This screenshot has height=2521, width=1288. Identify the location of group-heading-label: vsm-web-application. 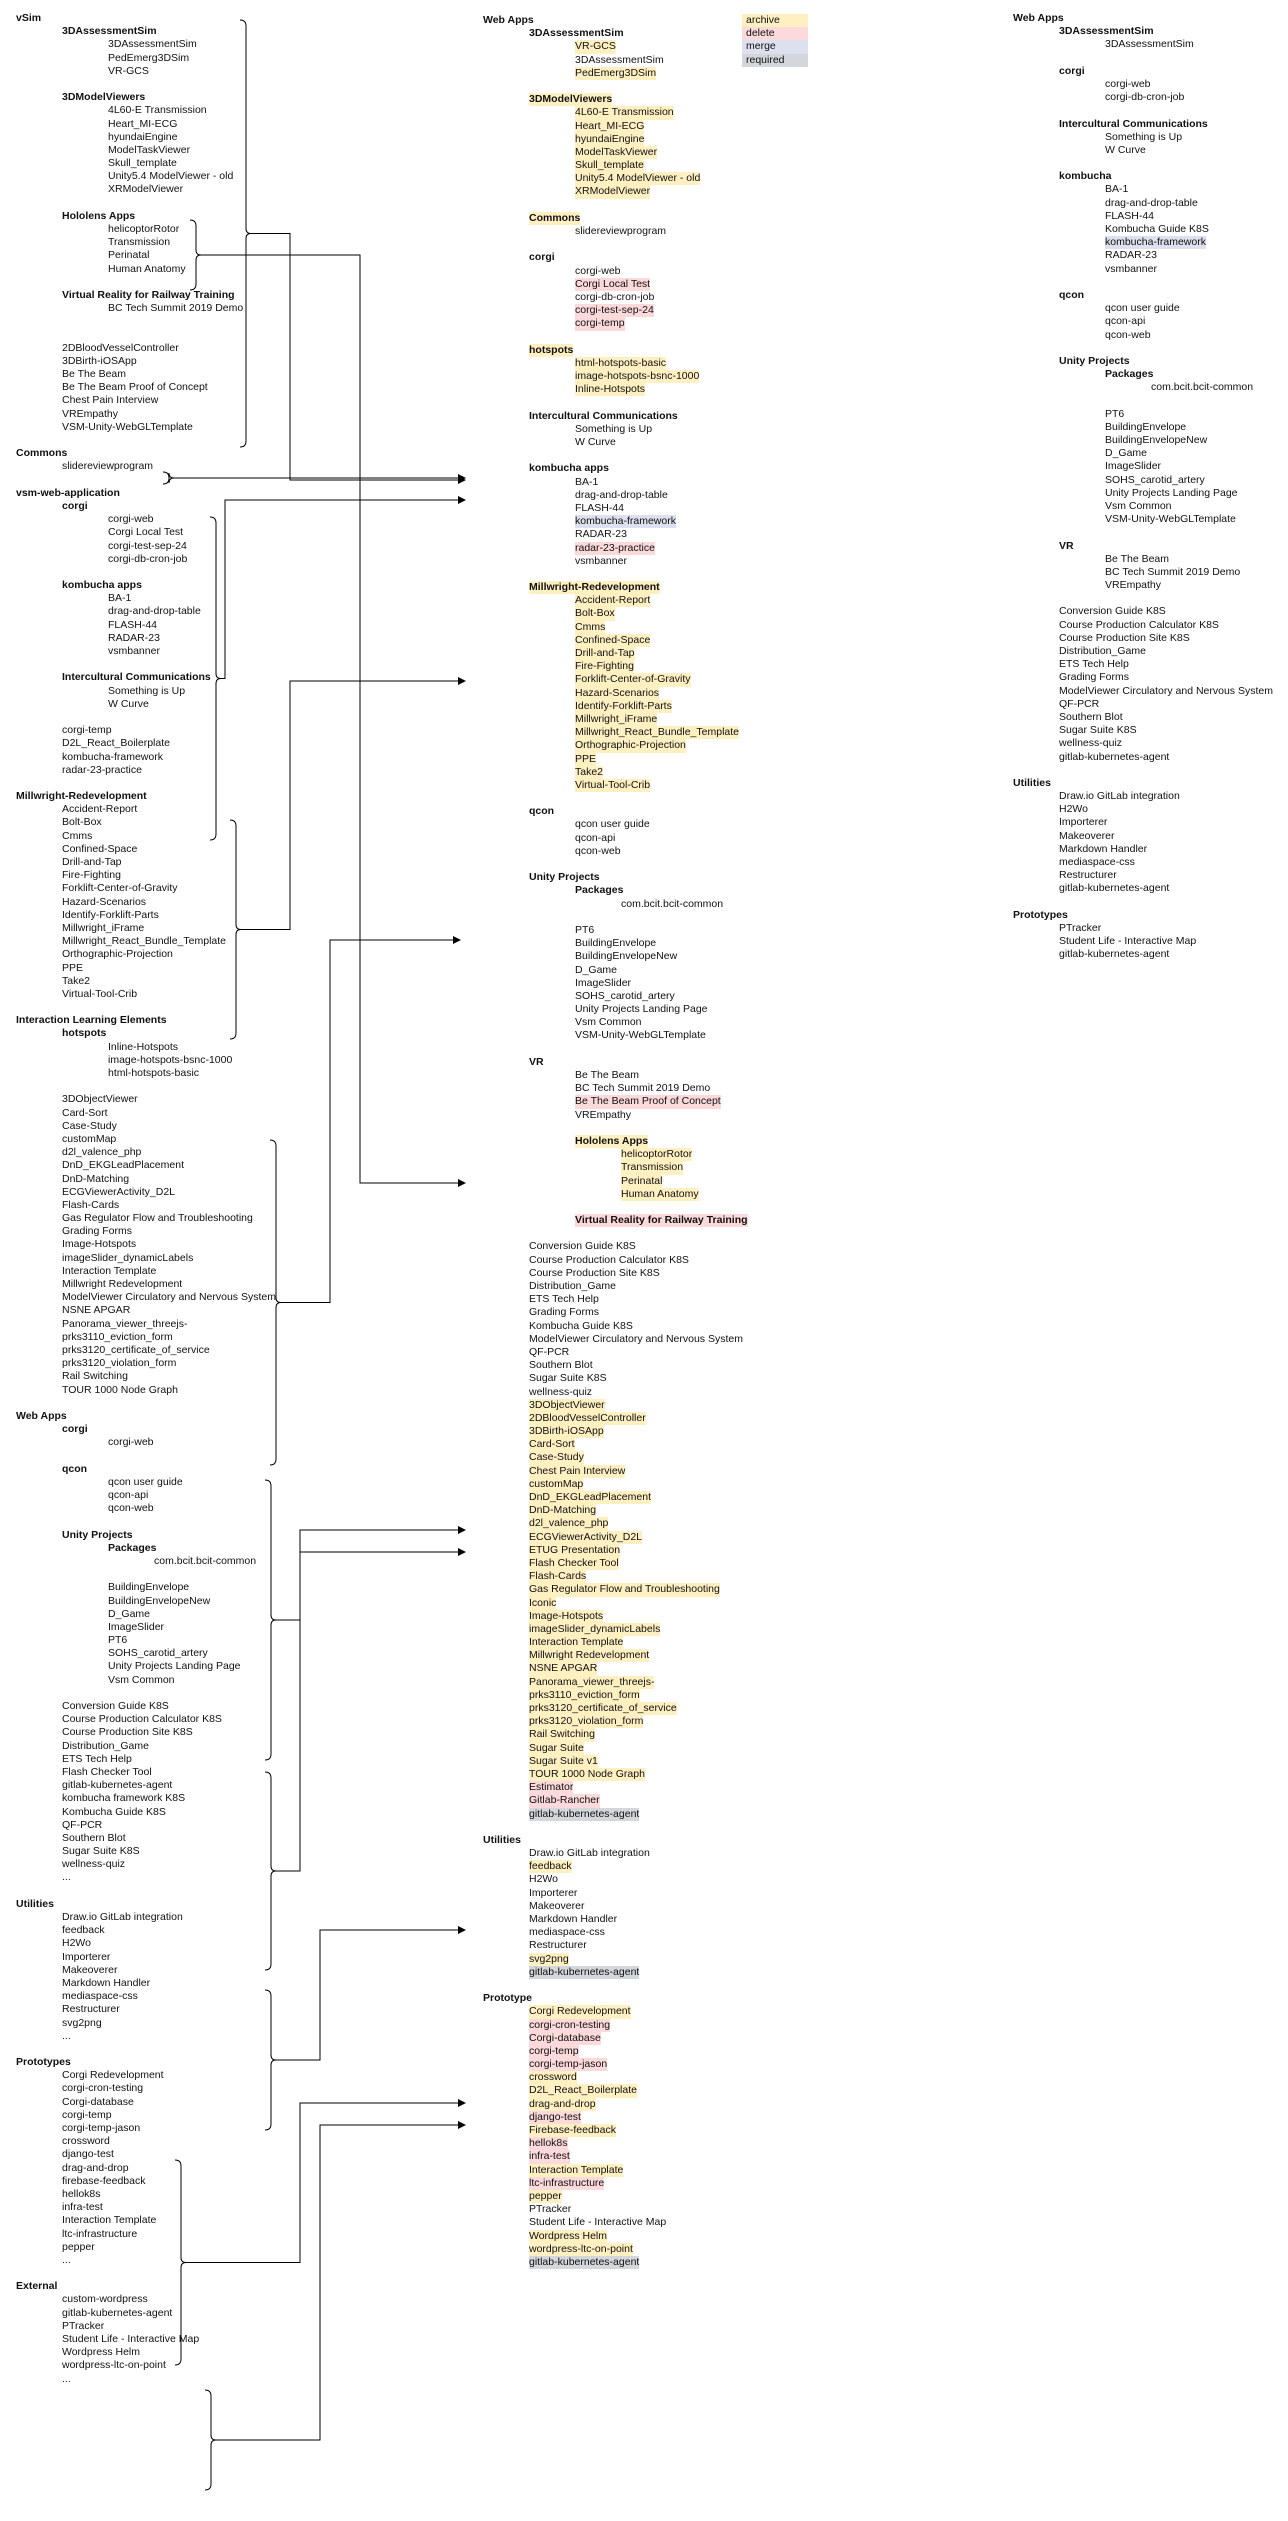
(68, 492).